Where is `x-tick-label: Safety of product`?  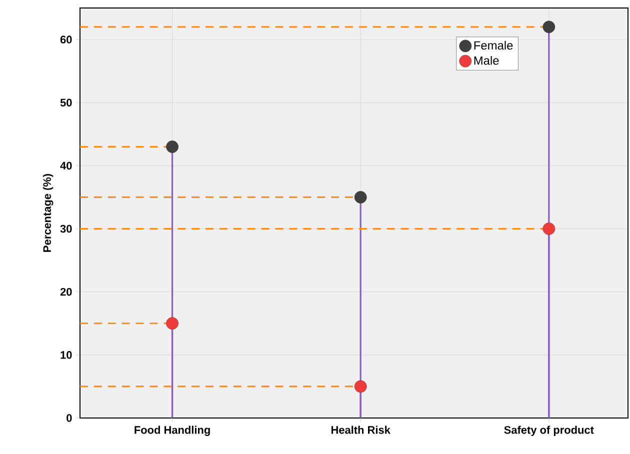 x-tick-label: Safety of product is located at coordinates (549, 431).